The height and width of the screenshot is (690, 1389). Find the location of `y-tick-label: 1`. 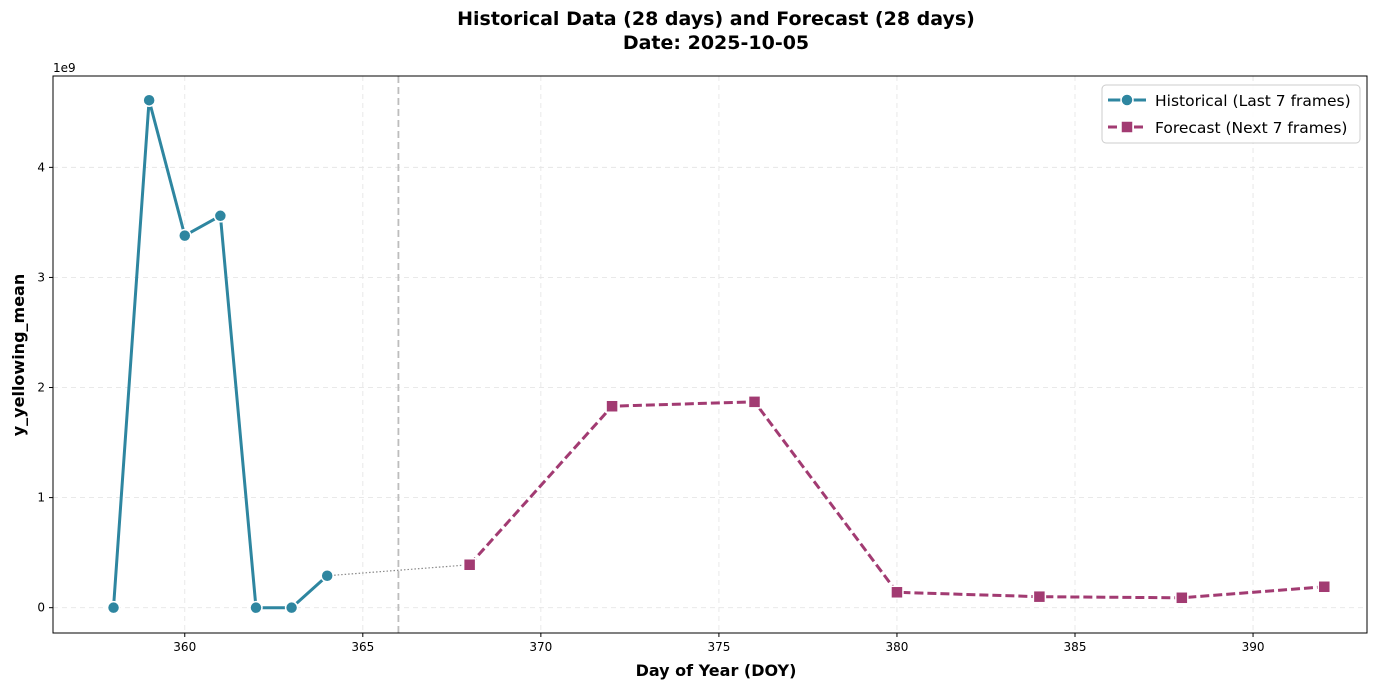

y-tick-label: 1 is located at coordinates (41, 498).